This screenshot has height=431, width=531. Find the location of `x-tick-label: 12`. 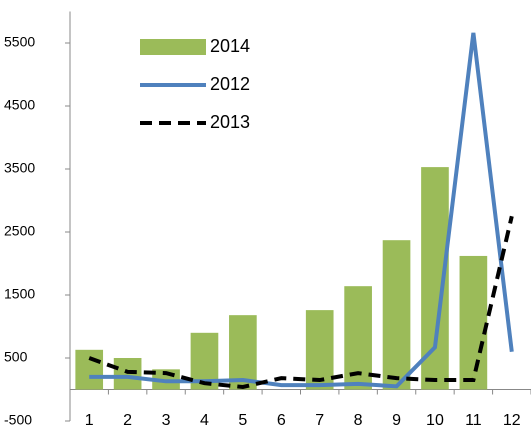

x-tick-label: 12 is located at coordinates (512, 420).